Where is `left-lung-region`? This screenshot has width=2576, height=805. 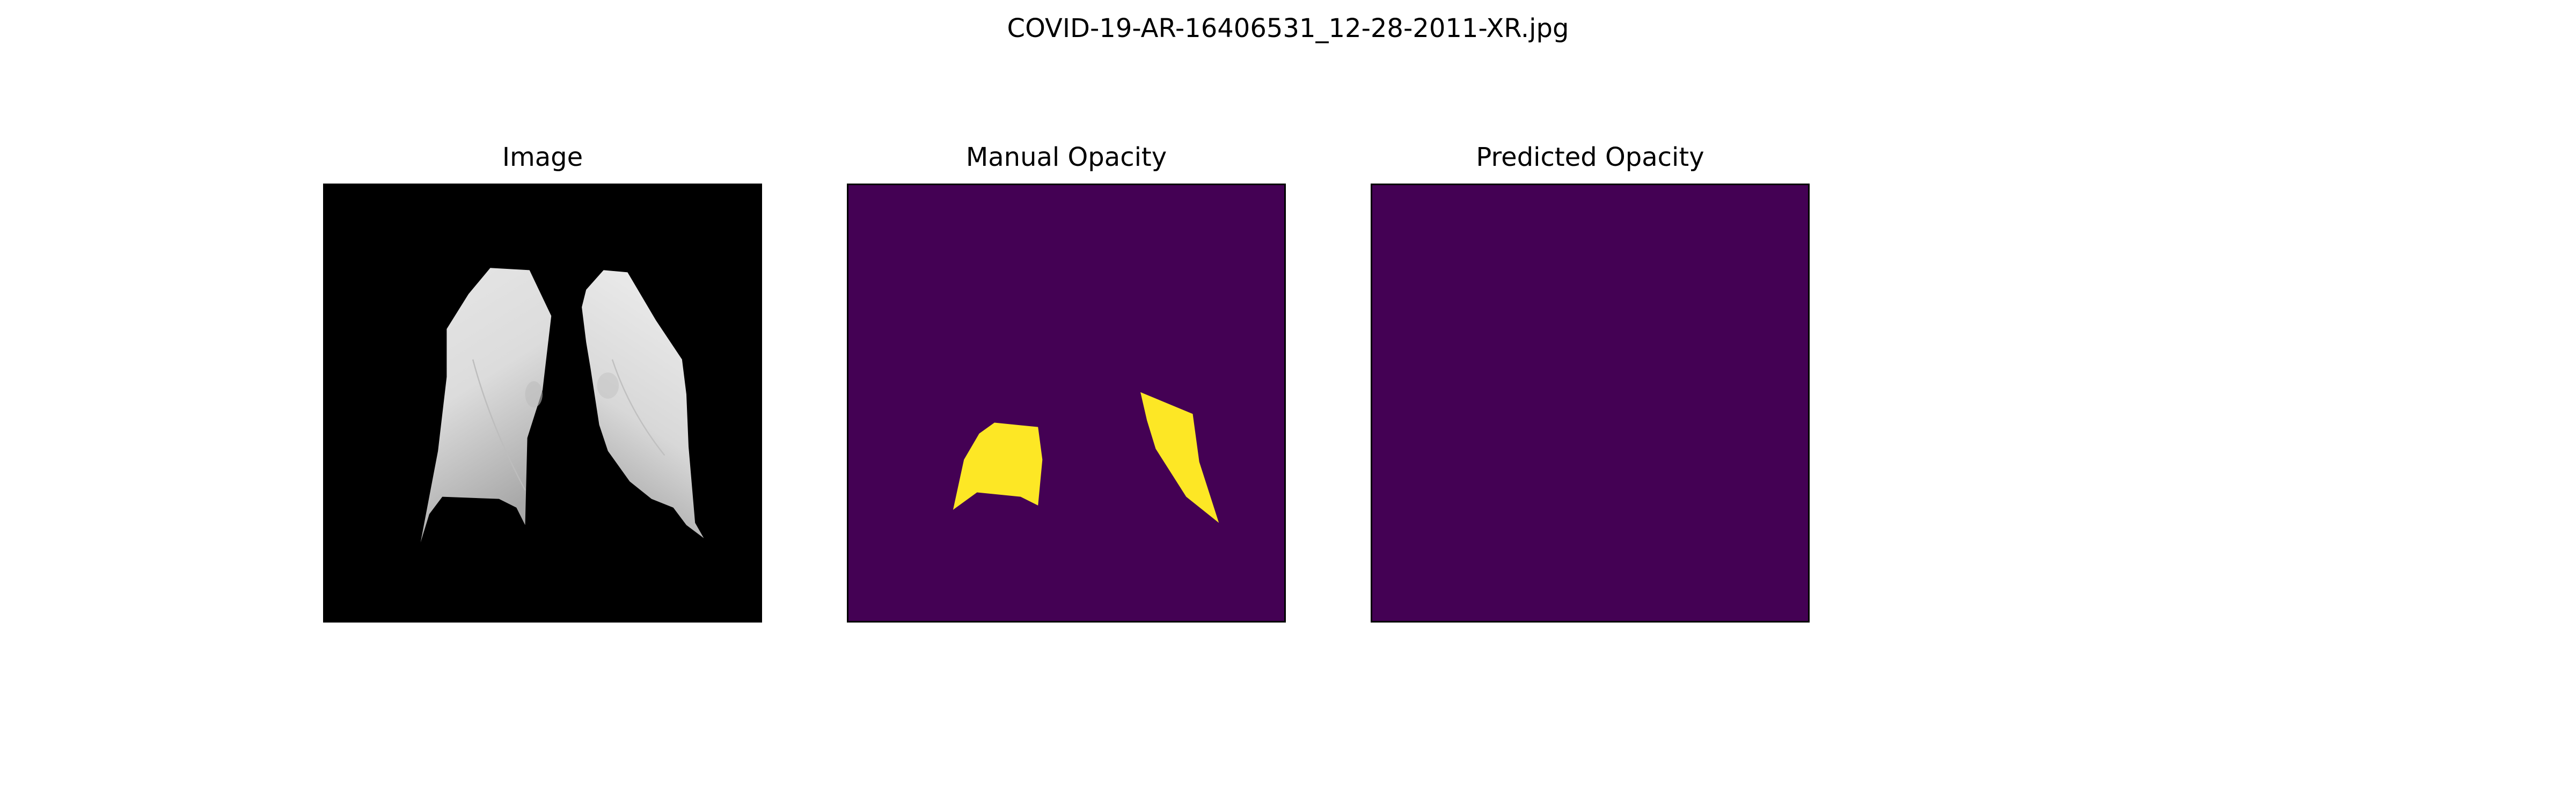
left-lung-region is located at coordinates (486, 405).